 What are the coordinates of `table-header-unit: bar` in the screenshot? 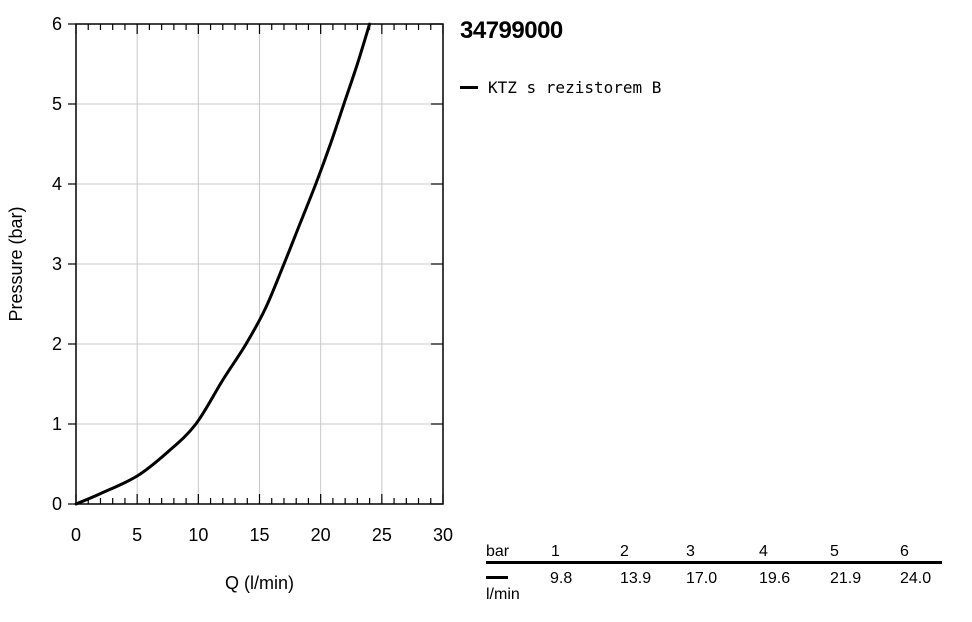 It's located at (498, 551).